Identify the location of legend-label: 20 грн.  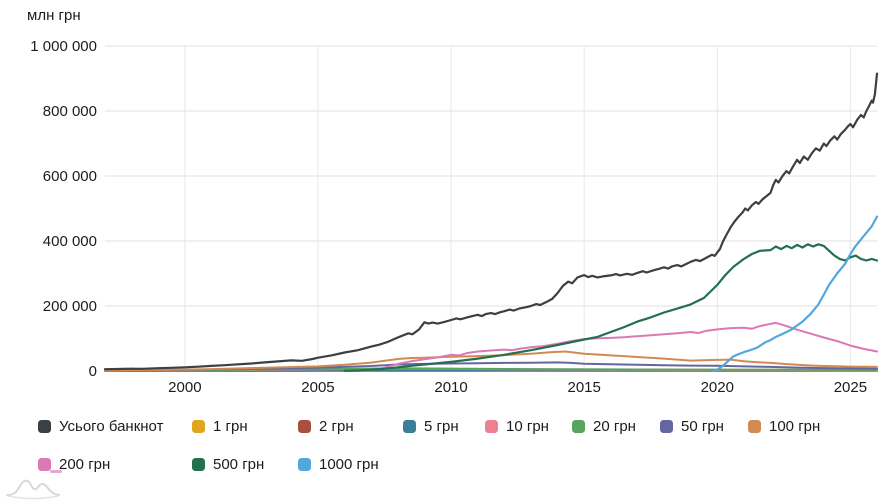
(614, 426).